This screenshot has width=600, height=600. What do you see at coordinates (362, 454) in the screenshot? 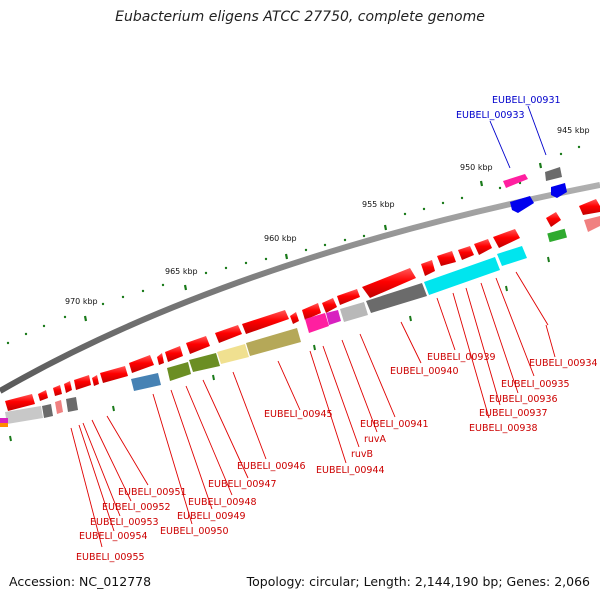
I see `gene-label: ruvB` at bounding box center [362, 454].